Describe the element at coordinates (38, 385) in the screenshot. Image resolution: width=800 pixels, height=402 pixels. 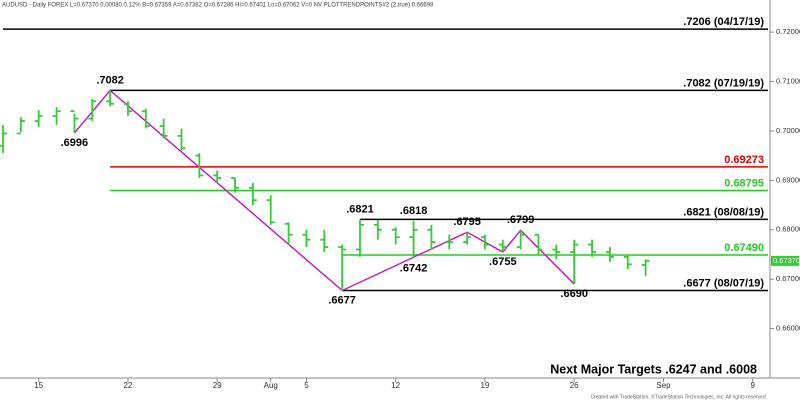
I see `x-tick-label: 15` at that location.